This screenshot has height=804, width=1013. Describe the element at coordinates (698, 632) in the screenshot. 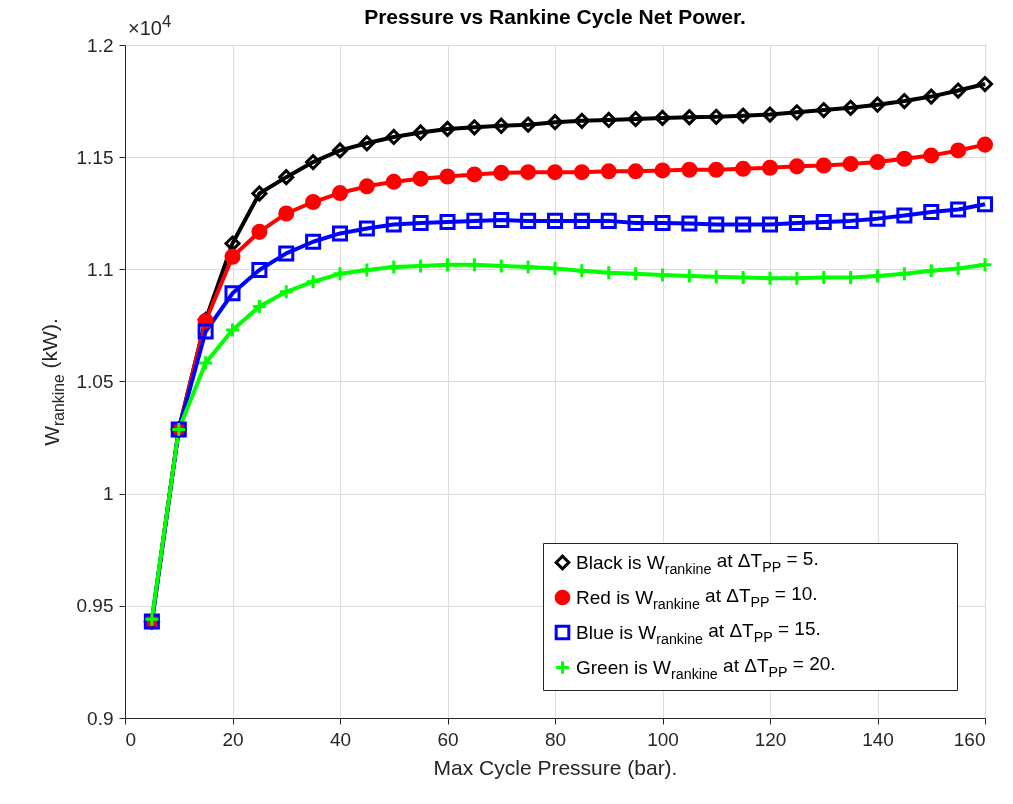

I see `legend-label: Blue is W$_{rankine}$ at ΔT$_{PP}$ = 15.` at that location.